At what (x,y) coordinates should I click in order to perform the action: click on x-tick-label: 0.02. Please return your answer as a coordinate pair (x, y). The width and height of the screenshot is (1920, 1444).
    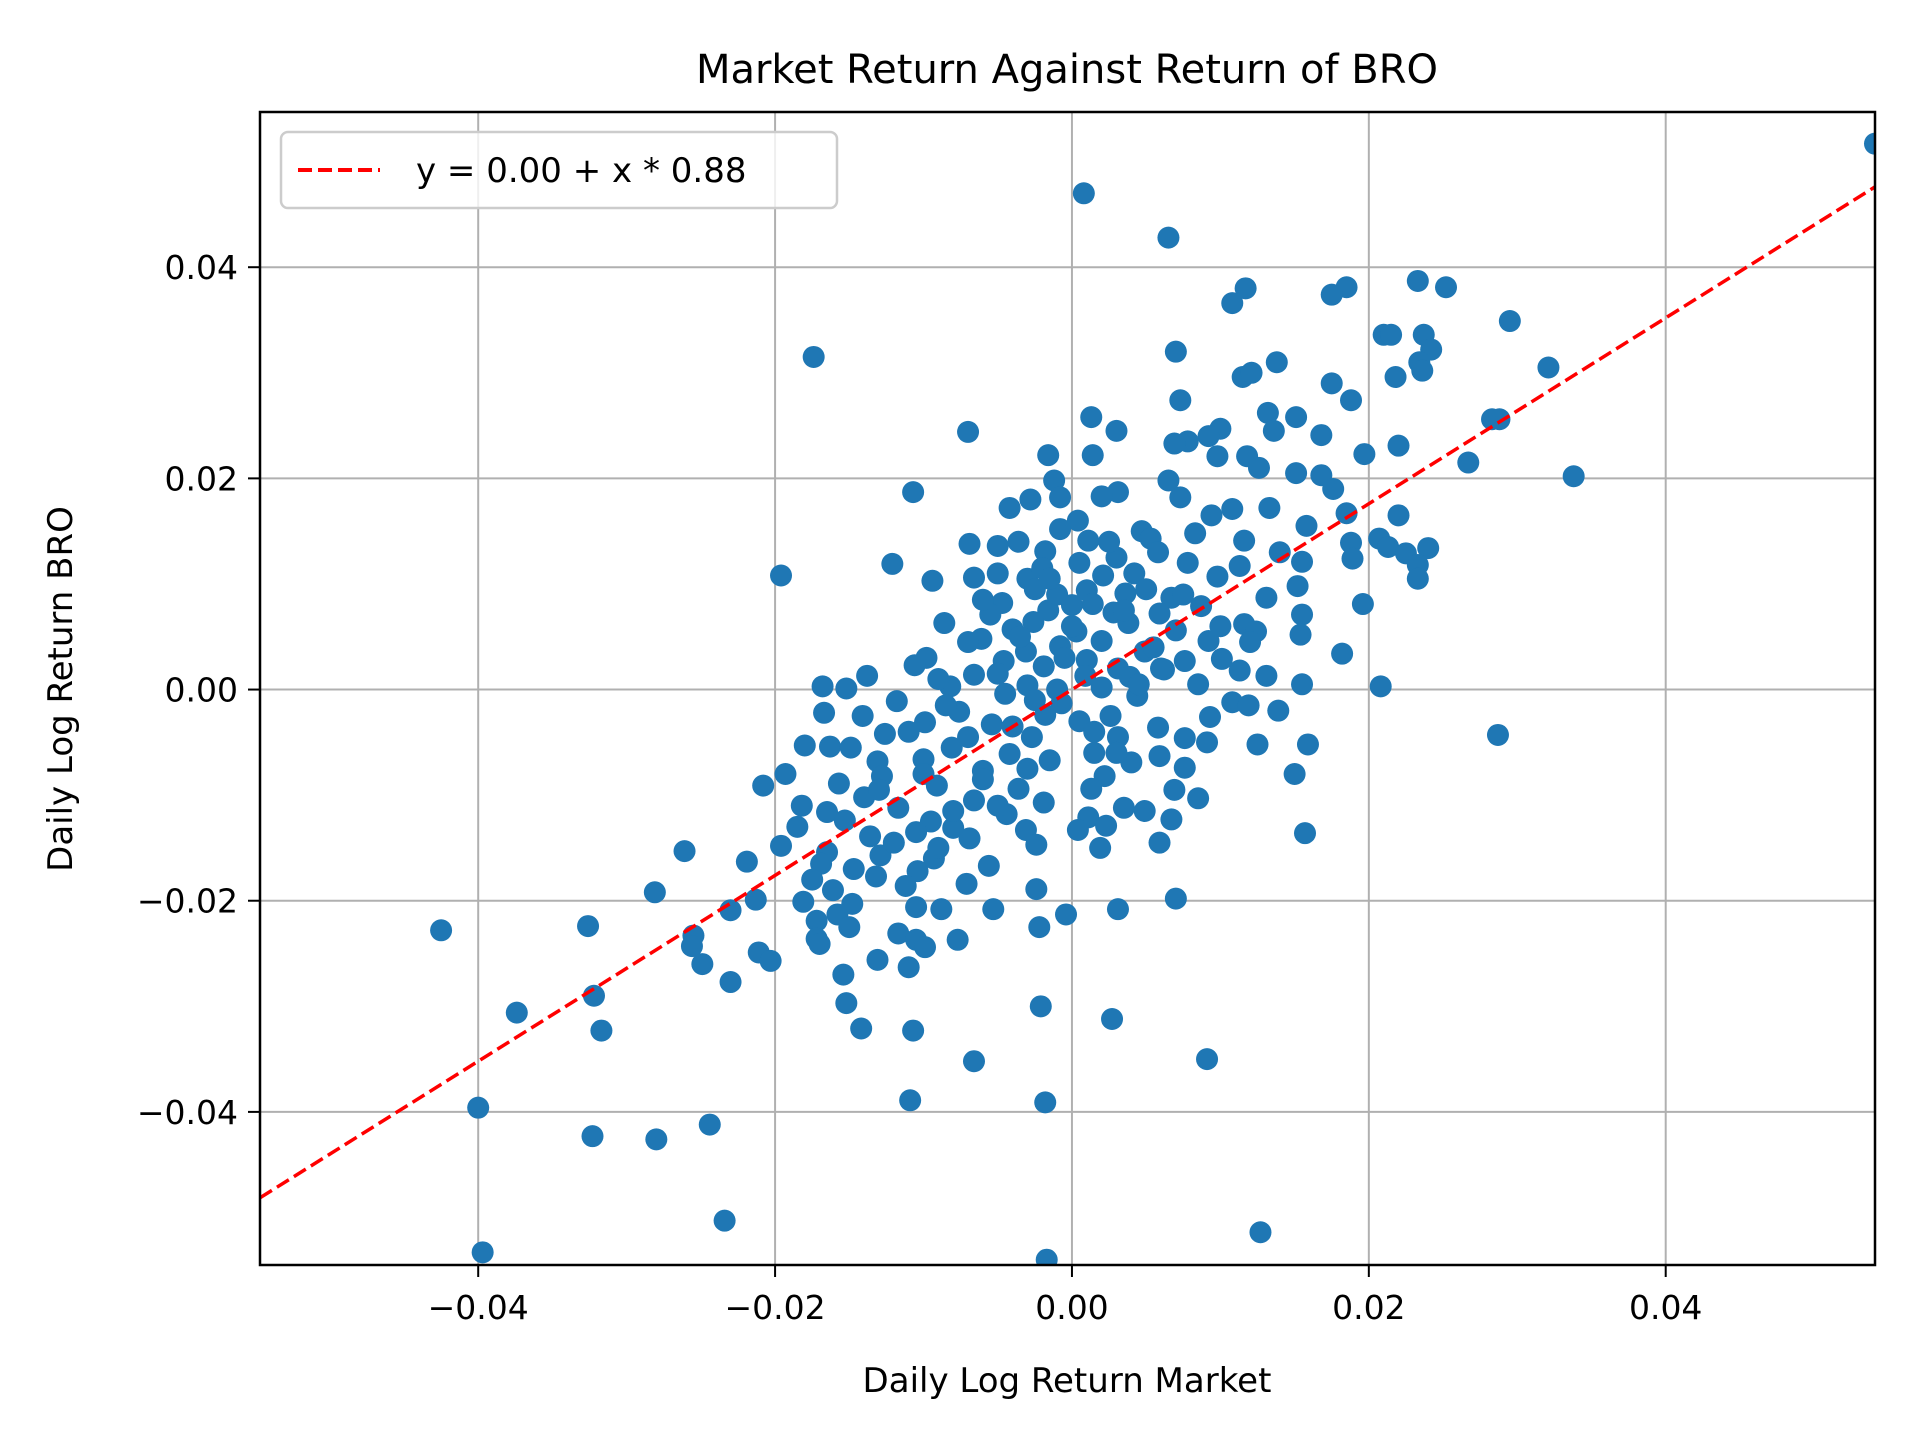
    Looking at the image, I should click on (1368, 1307).